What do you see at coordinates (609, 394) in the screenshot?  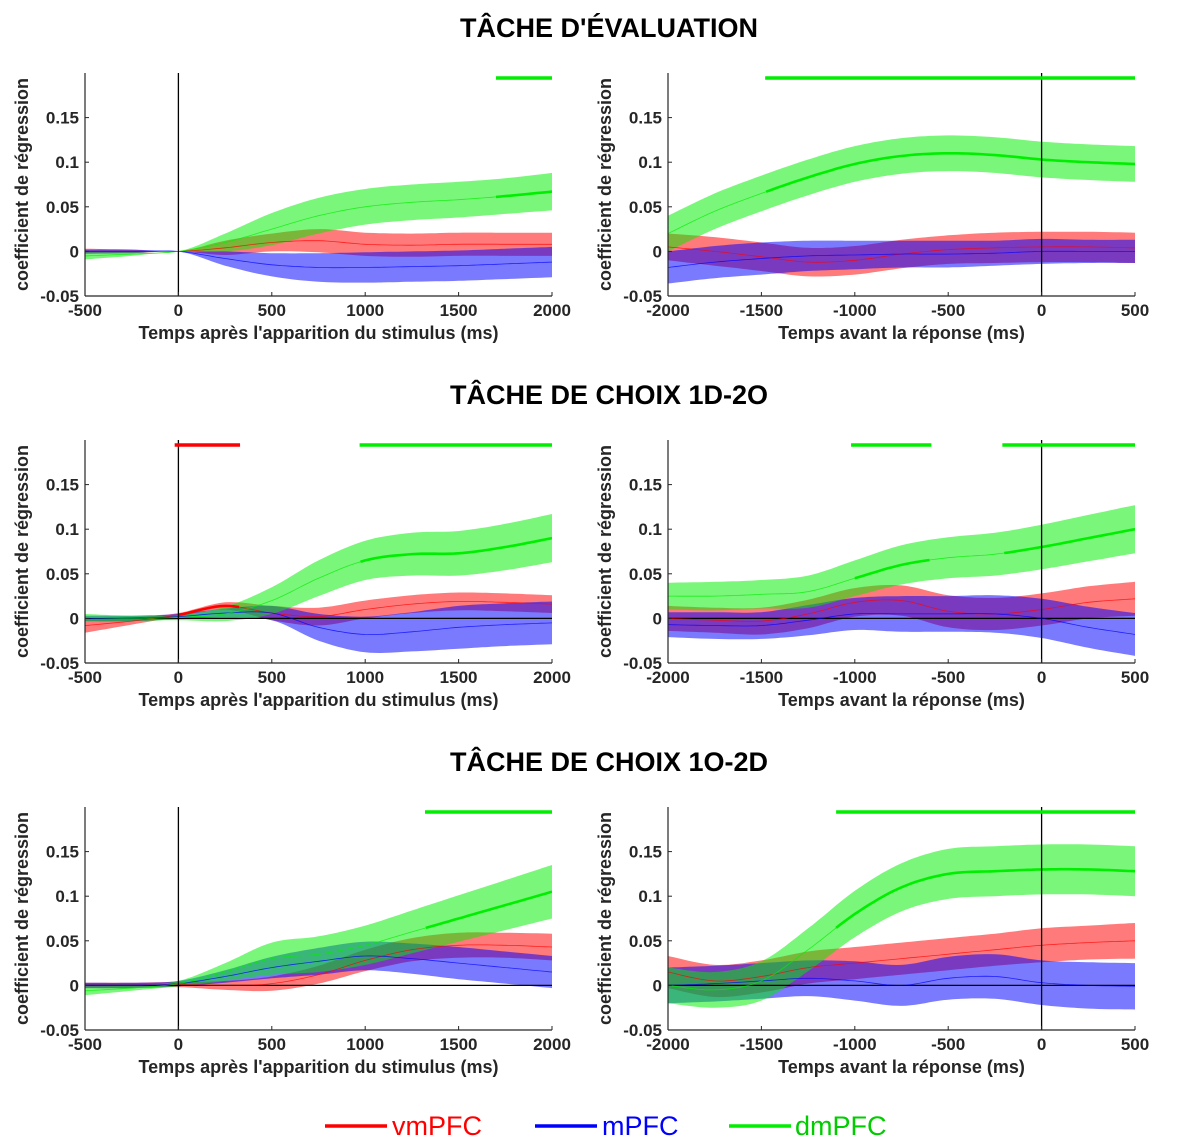 I see `row-title-choix-1d-2o: TÂCHE DE CHOIX 1D-2O` at bounding box center [609, 394].